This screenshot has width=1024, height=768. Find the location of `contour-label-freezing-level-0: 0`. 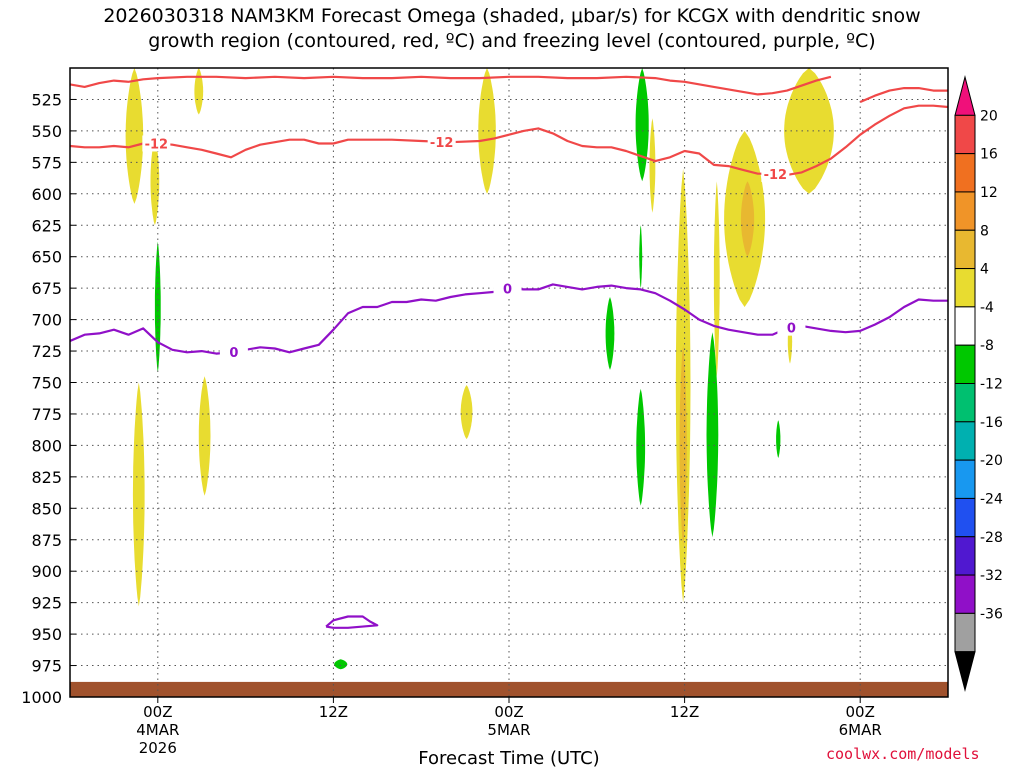

contour-label-freezing-level-0: 0 is located at coordinates (233, 353).